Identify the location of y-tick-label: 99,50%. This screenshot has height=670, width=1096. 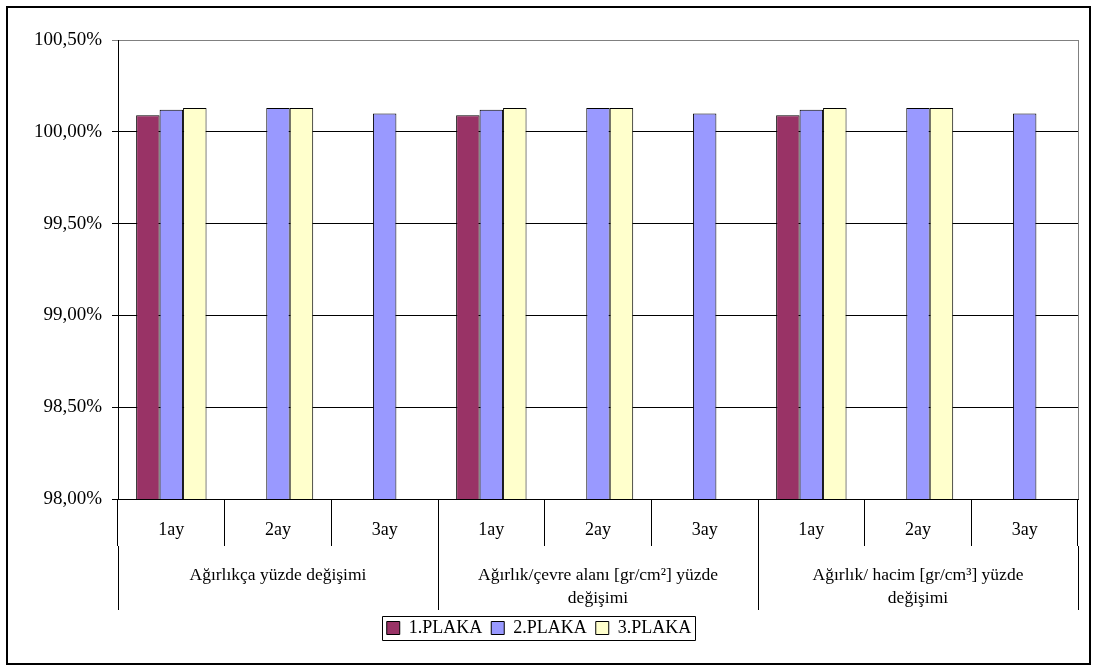
(73, 222).